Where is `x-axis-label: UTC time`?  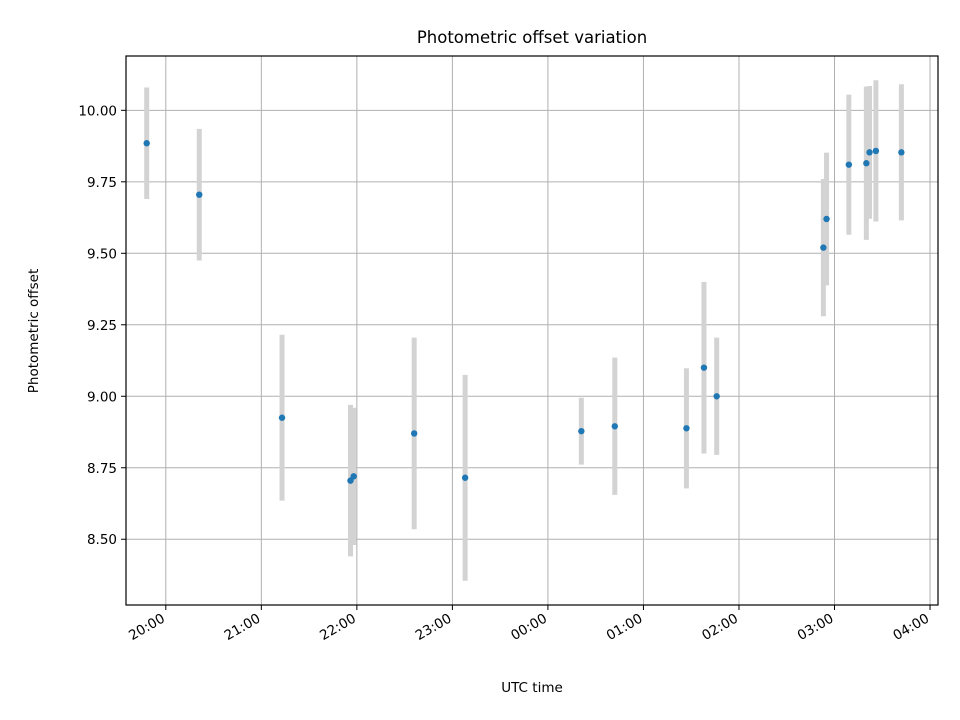
x-axis-label: UTC time is located at coordinates (532, 688).